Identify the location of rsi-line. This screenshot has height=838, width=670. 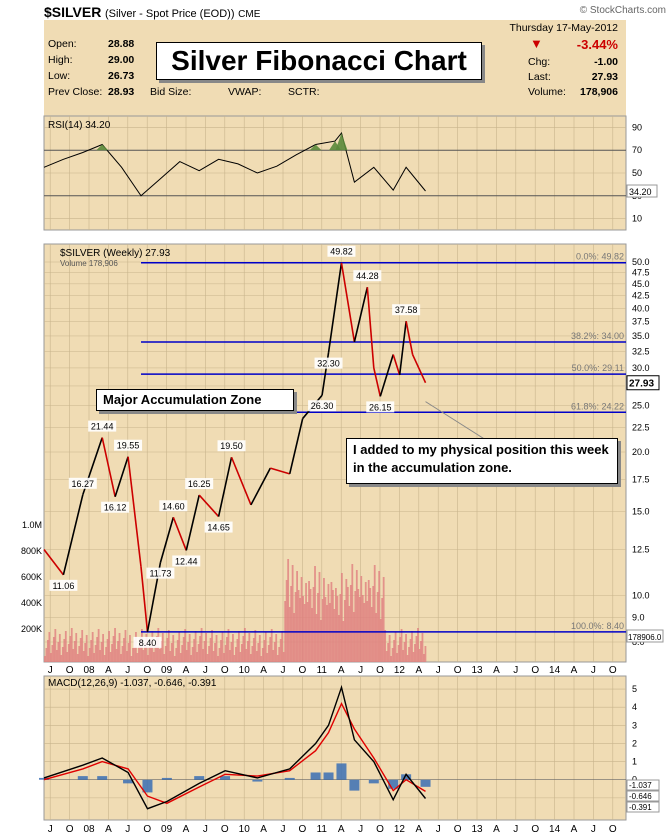
(234, 164).